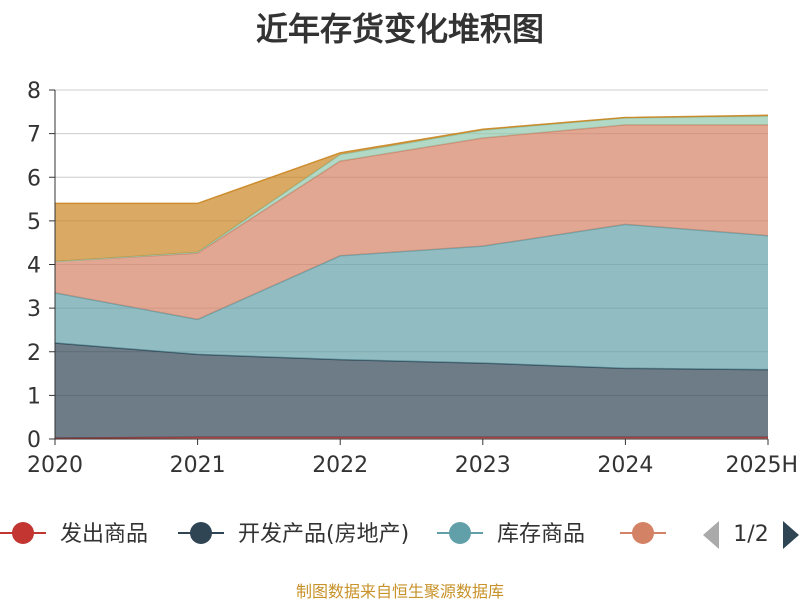 This screenshot has height=602, width=800. Describe the element at coordinates (761, 465) in the screenshot. I see `x-tick-label: 2025H` at that location.